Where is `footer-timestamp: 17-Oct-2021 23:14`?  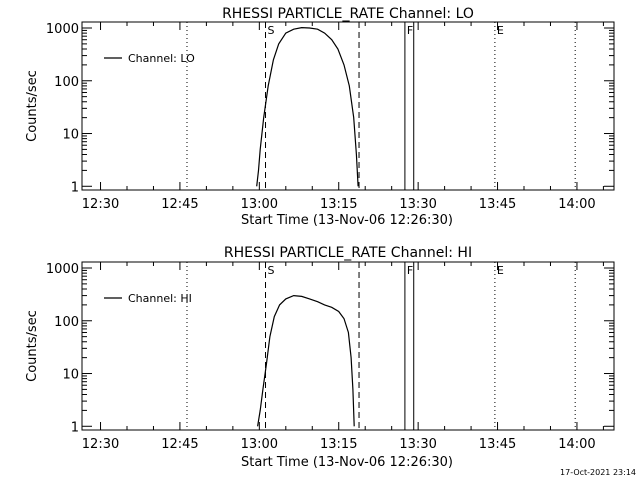 footer-timestamp: 17-Oct-2021 23:14 is located at coordinates (598, 472).